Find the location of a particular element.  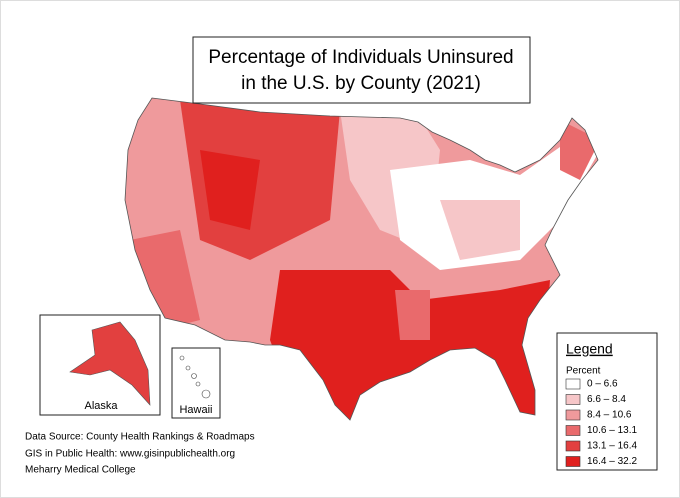

alaska-label: Alaska is located at coordinates (101, 406).